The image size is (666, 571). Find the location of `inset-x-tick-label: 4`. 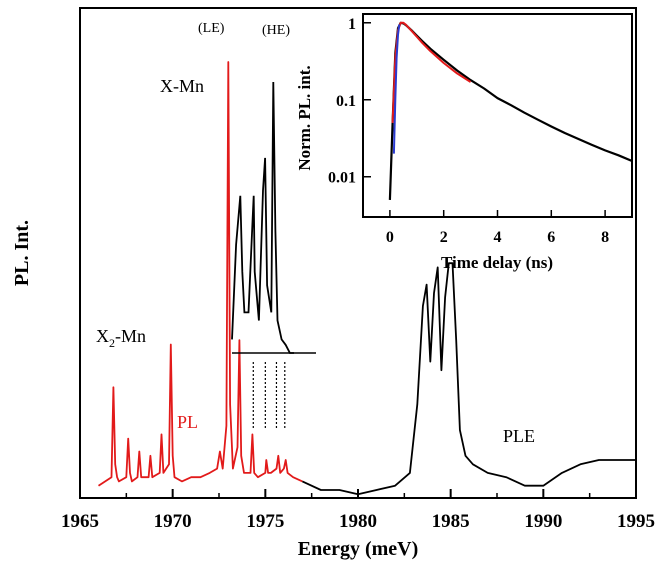

inset-x-tick-label: 4 is located at coordinates (498, 237).